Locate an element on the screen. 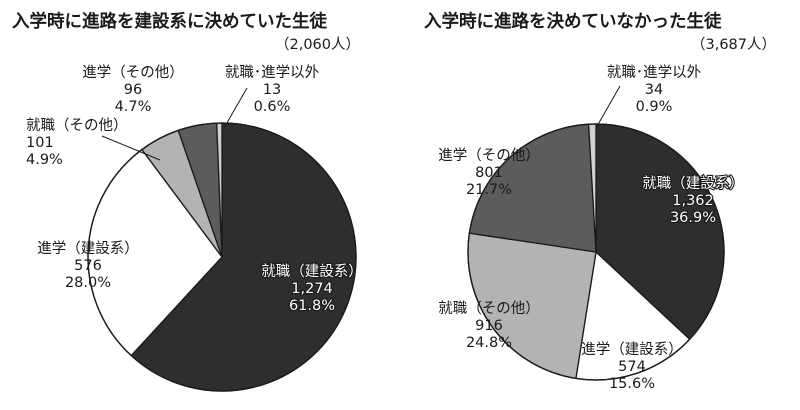 The width and height of the screenshot is (800, 410). chart2-slice-2-percent-label: 15.6% is located at coordinates (632, 384).